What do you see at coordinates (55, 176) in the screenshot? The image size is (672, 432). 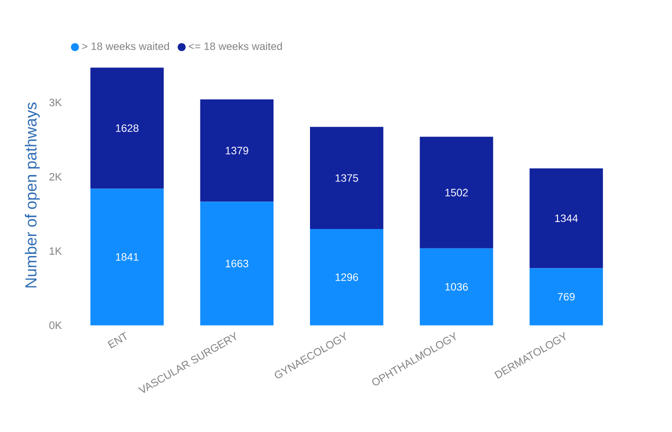 I see `y-tick-label: 2K` at bounding box center [55, 176].